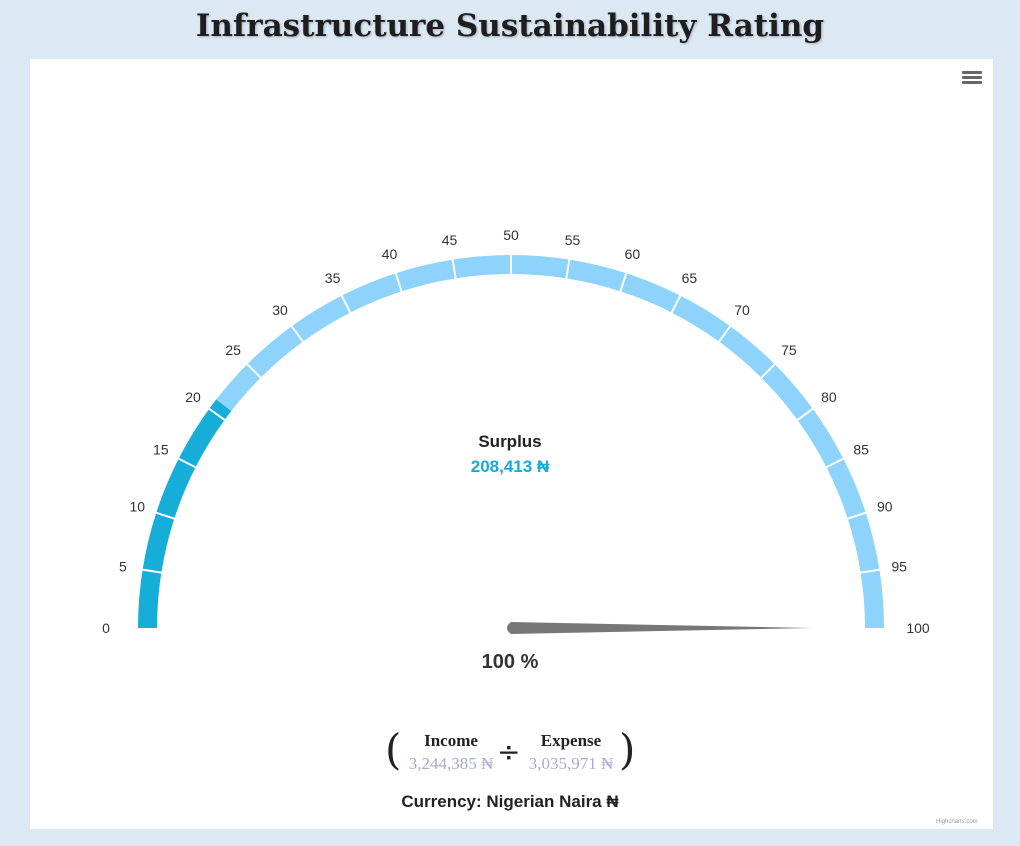 The width and height of the screenshot is (1020, 846). What do you see at coordinates (509, 751) in the screenshot?
I see `divide-operator: ÷` at bounding box center [509, 751].